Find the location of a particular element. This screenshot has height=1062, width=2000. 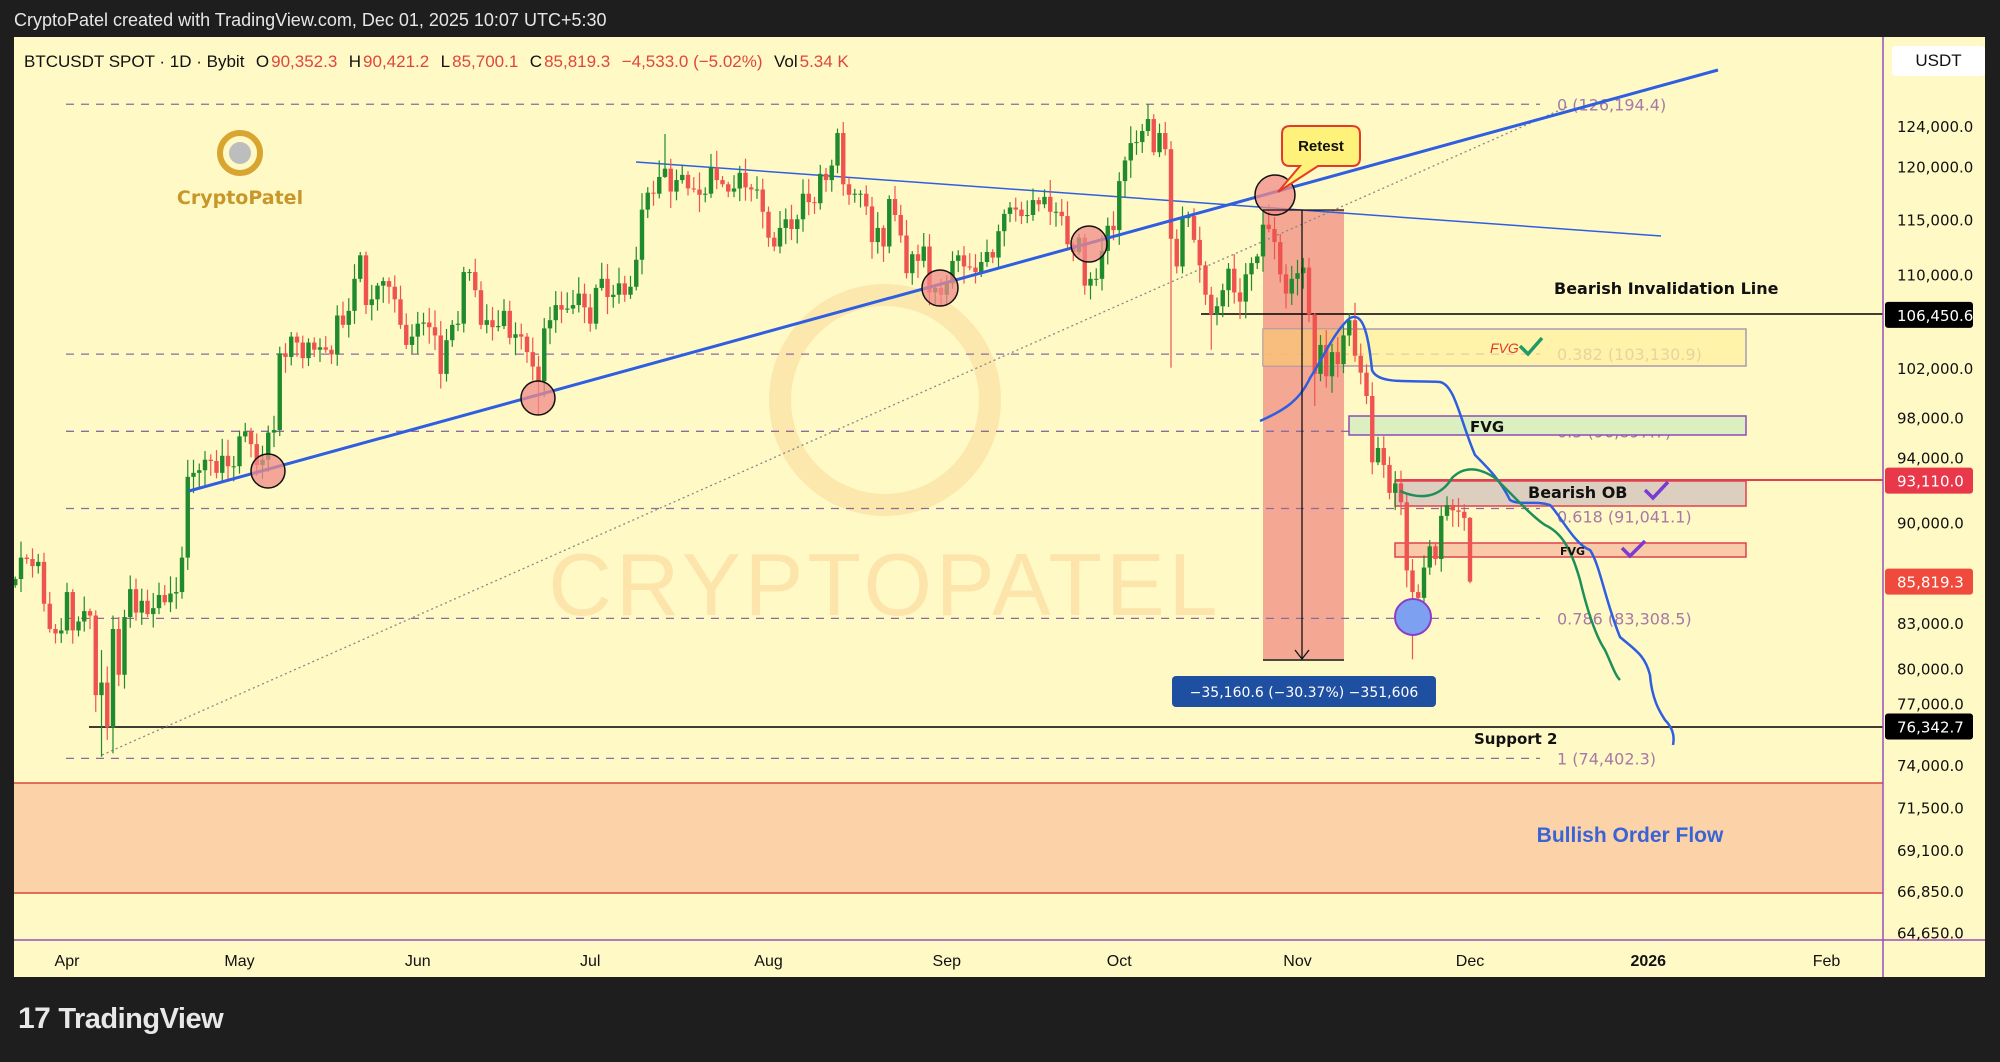

price-label-box is located at coordinates (1929, 581).